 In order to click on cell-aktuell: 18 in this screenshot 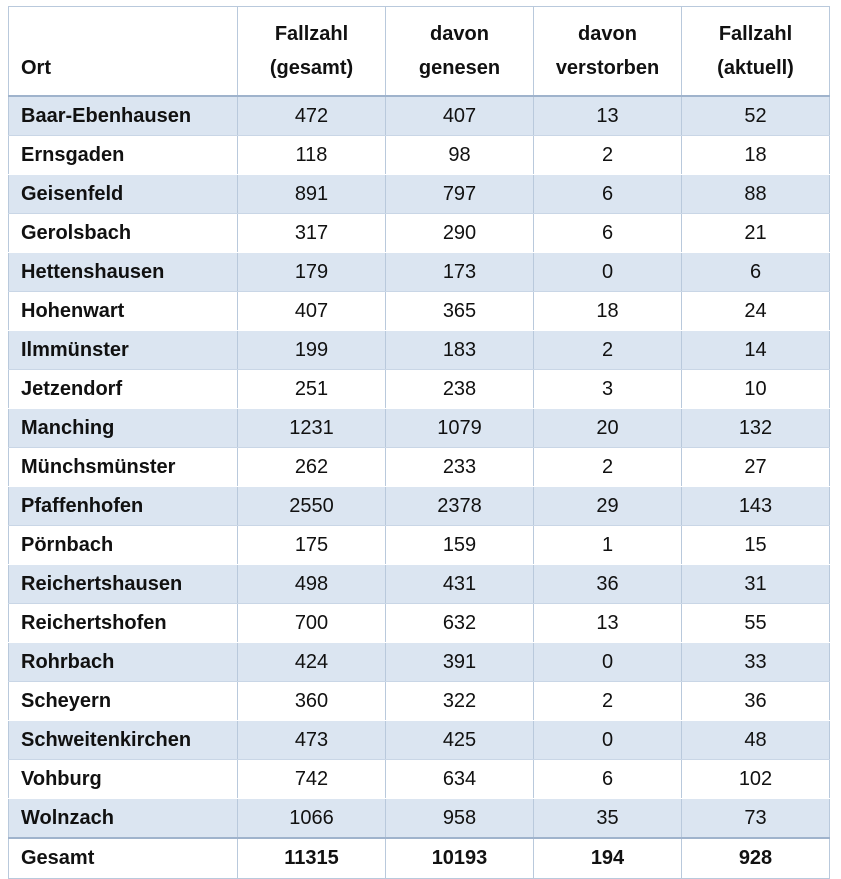, I will do `click(755, 155)`.